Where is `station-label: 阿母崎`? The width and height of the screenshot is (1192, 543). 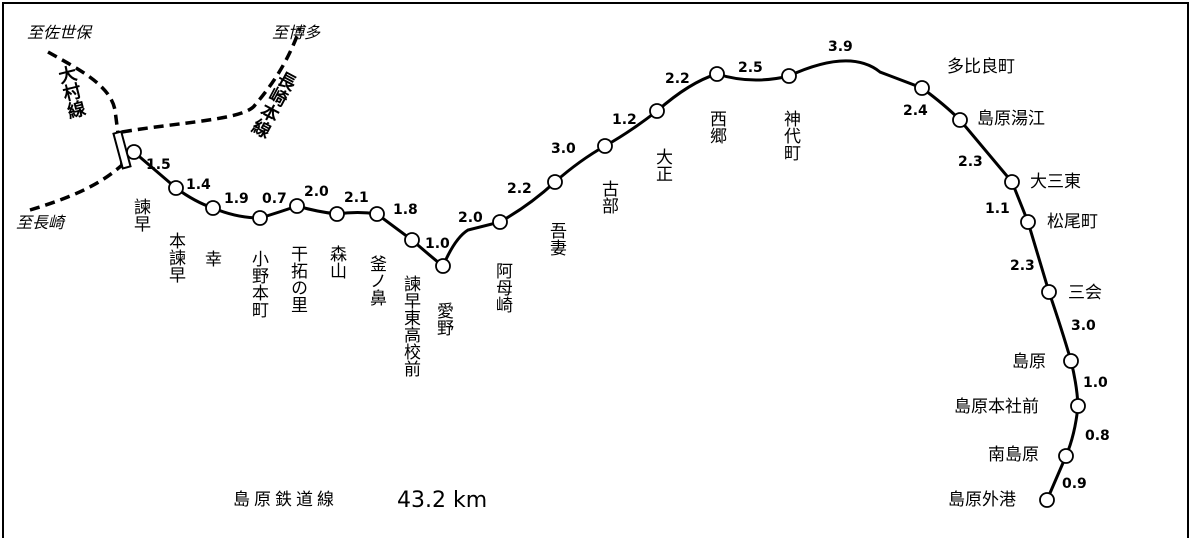
station-label: 阿母崎 is located at coordinates (502, 287).